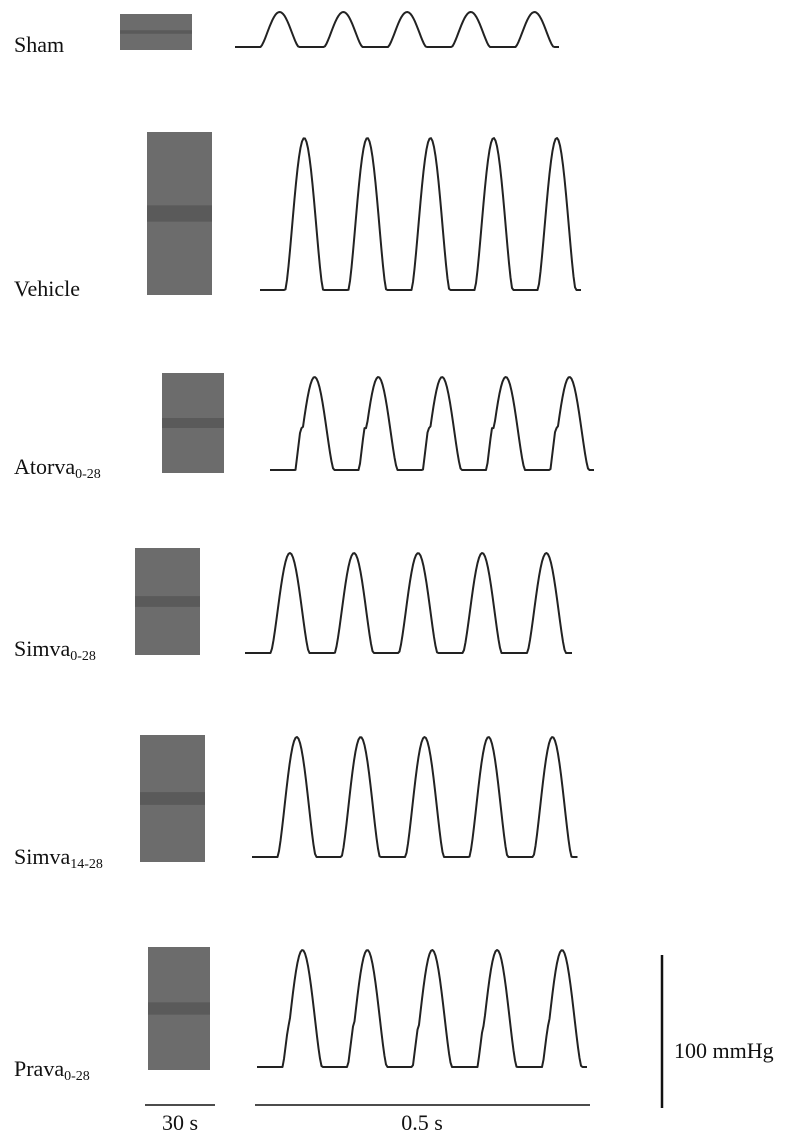  I want to click on row-label: Vehicle, so click(47, 288).